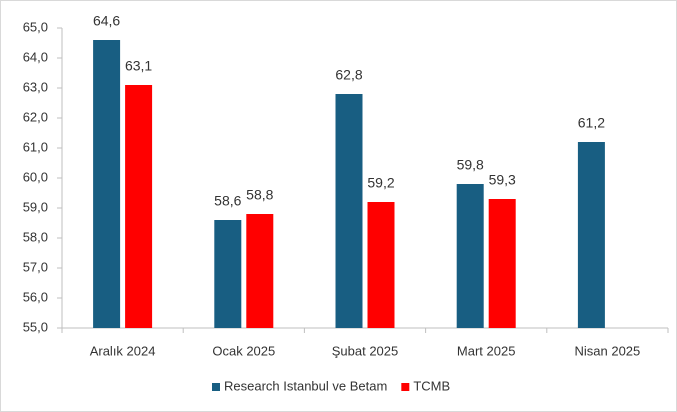 This screenshot has height=412, width=677. I want to click on value-label: 59,3, so click(502, 180).